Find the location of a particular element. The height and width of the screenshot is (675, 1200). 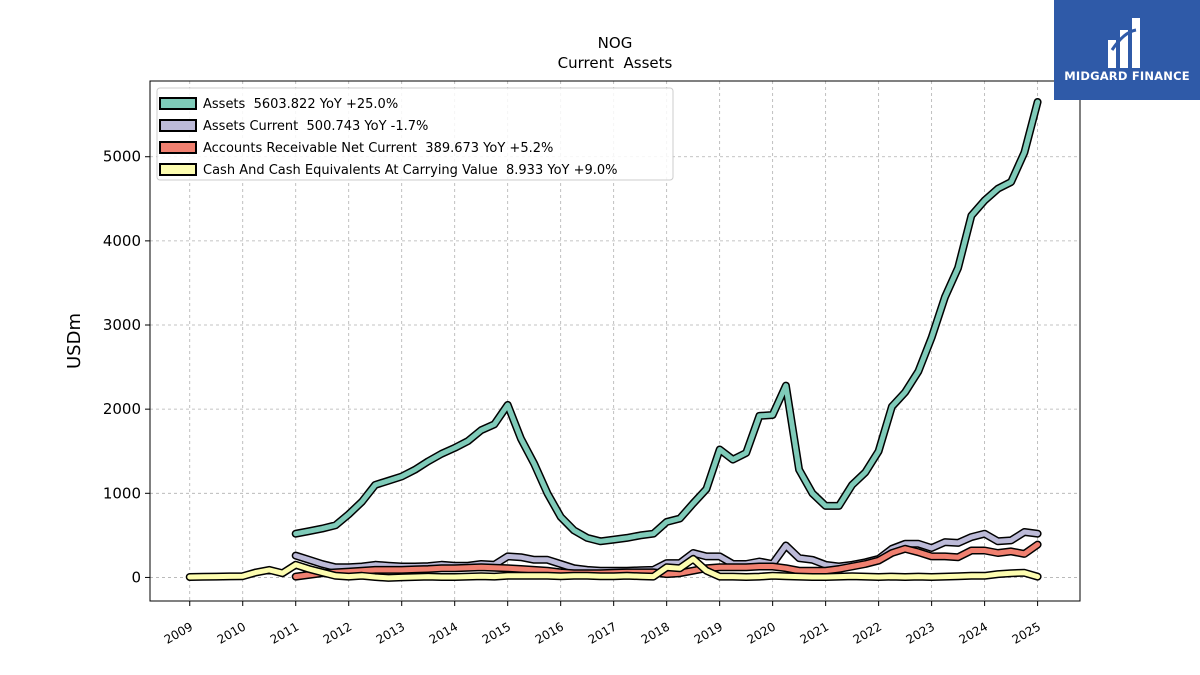

y-tick-label: 5000 is located at coordinates (122, 157).